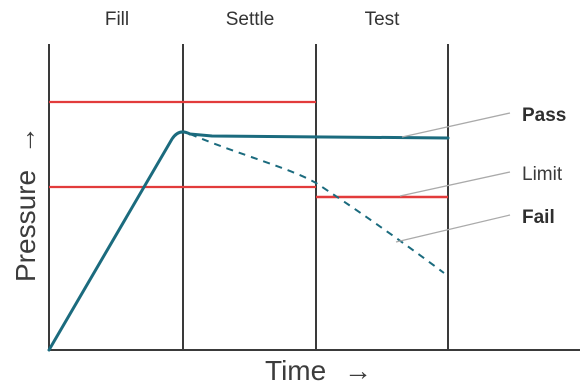  What do you see at coordinates (542, 174) in the screenshot?
I see `limit-label: Limit` at bounding box center [542, 174].